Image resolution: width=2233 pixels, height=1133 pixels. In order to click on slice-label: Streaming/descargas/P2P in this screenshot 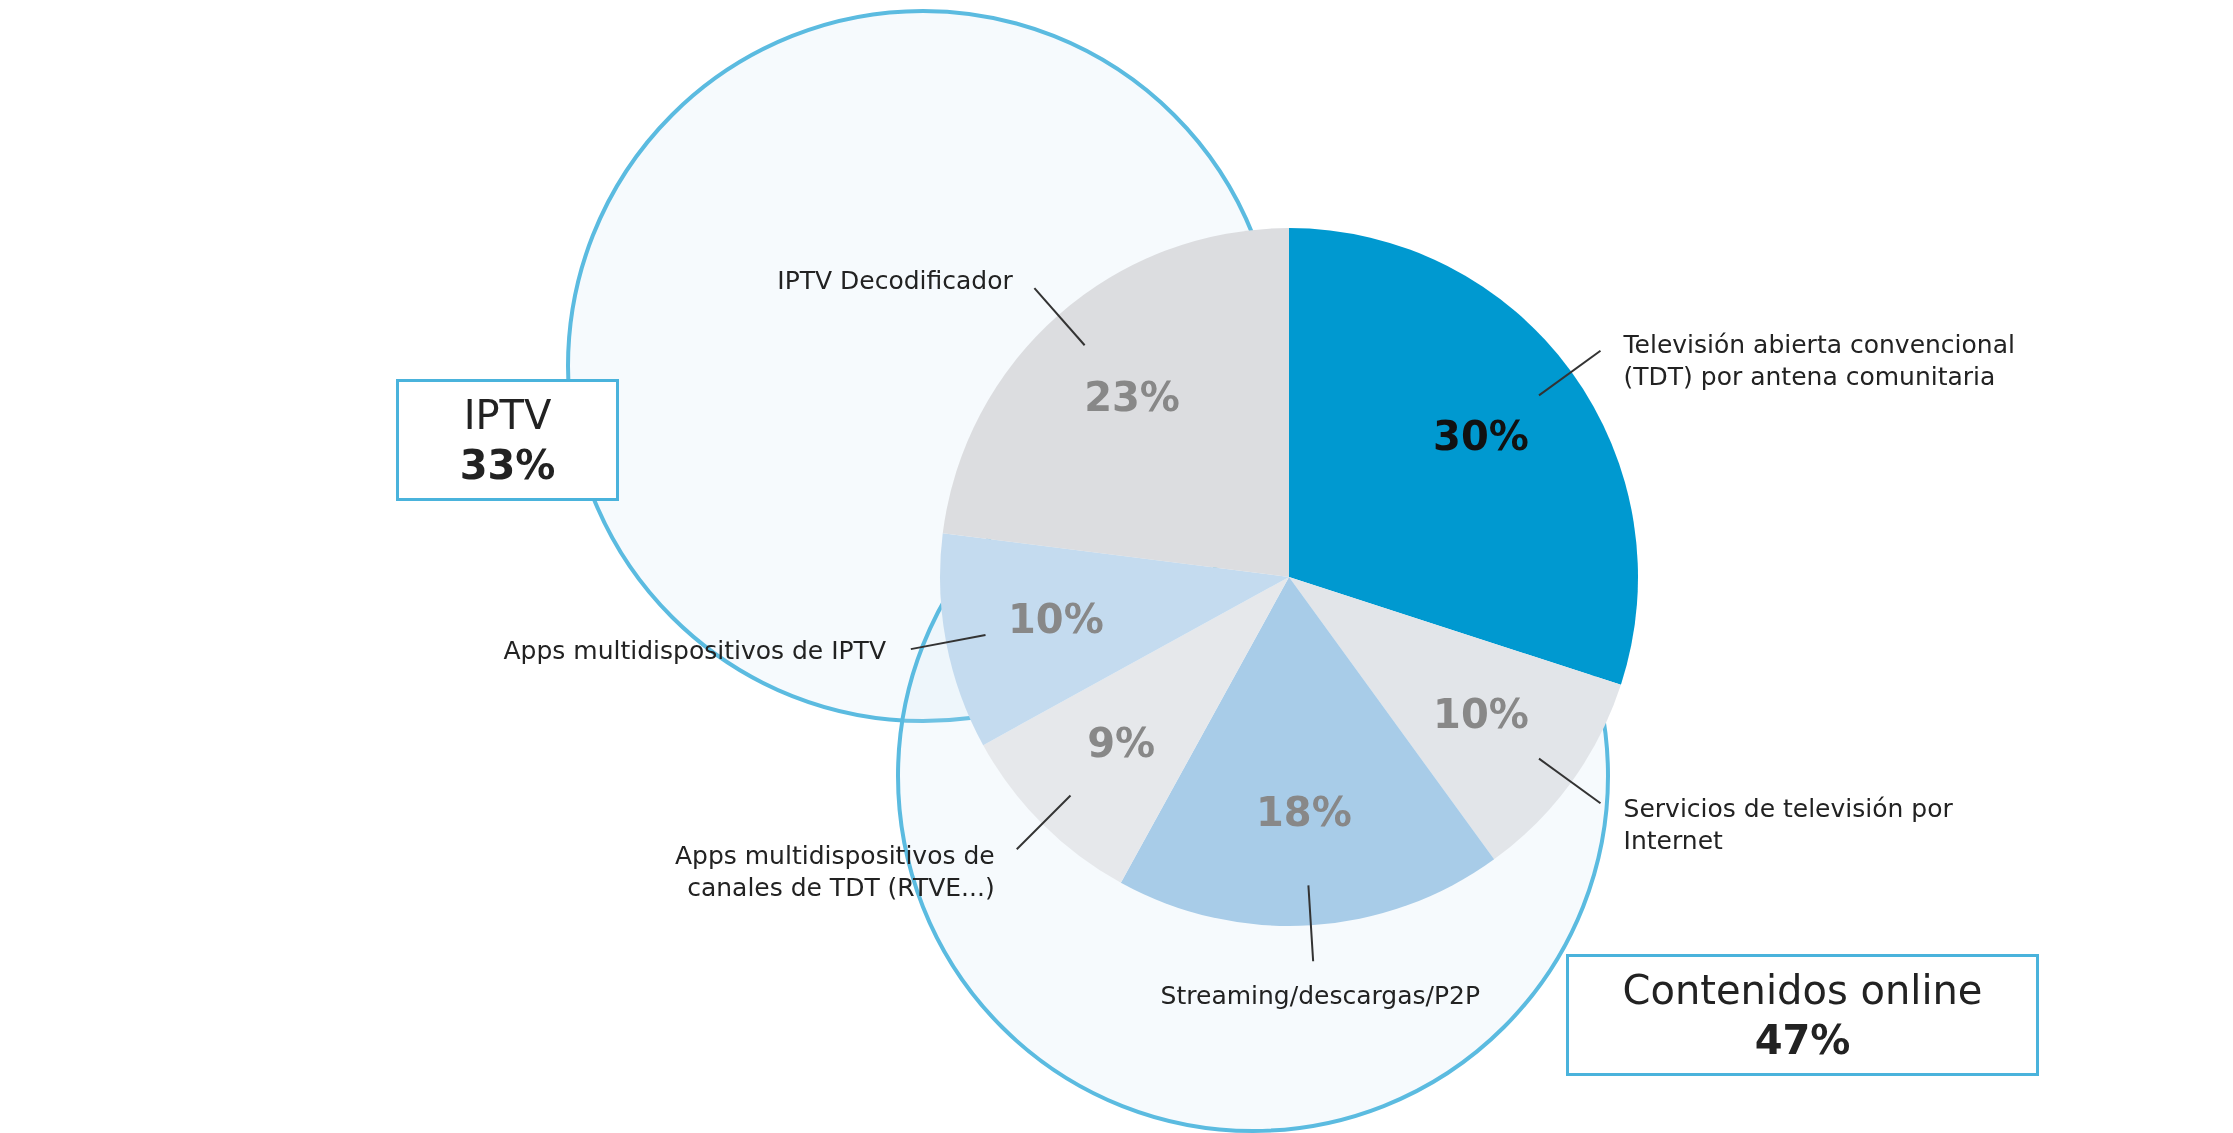, I will do `click(1320, 996)`.